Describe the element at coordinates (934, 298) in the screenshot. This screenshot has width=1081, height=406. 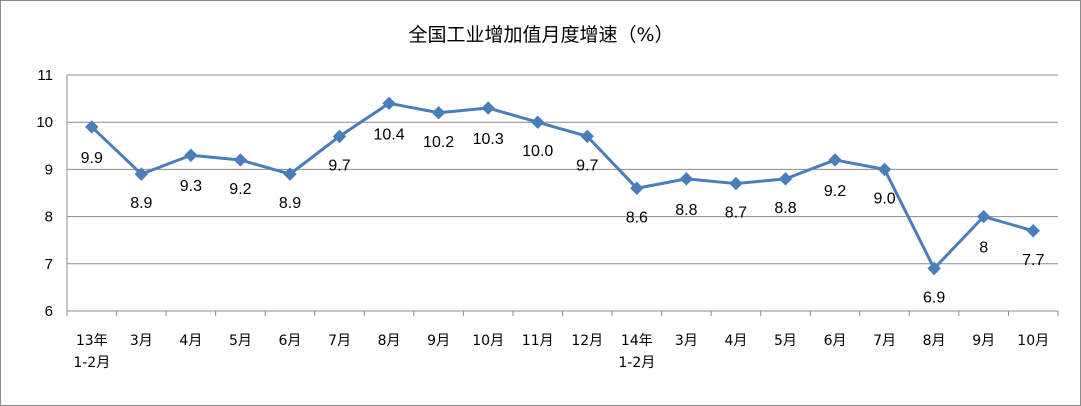
I see `data-label: 6.9` at that location.